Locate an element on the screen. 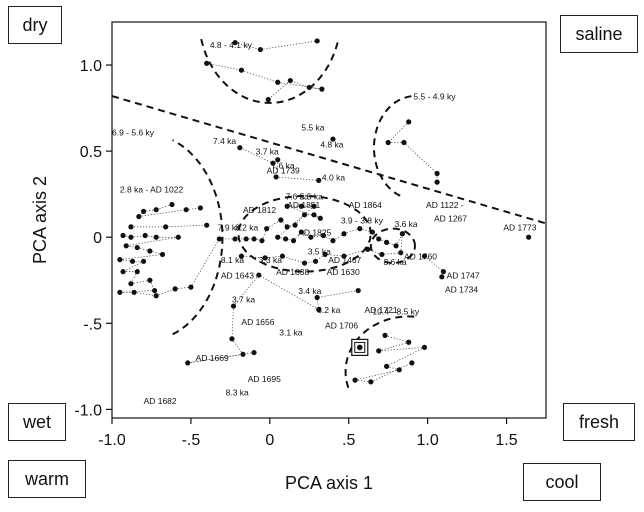  annotation-label: 3.2 ka is located at coordinates (328, 310).